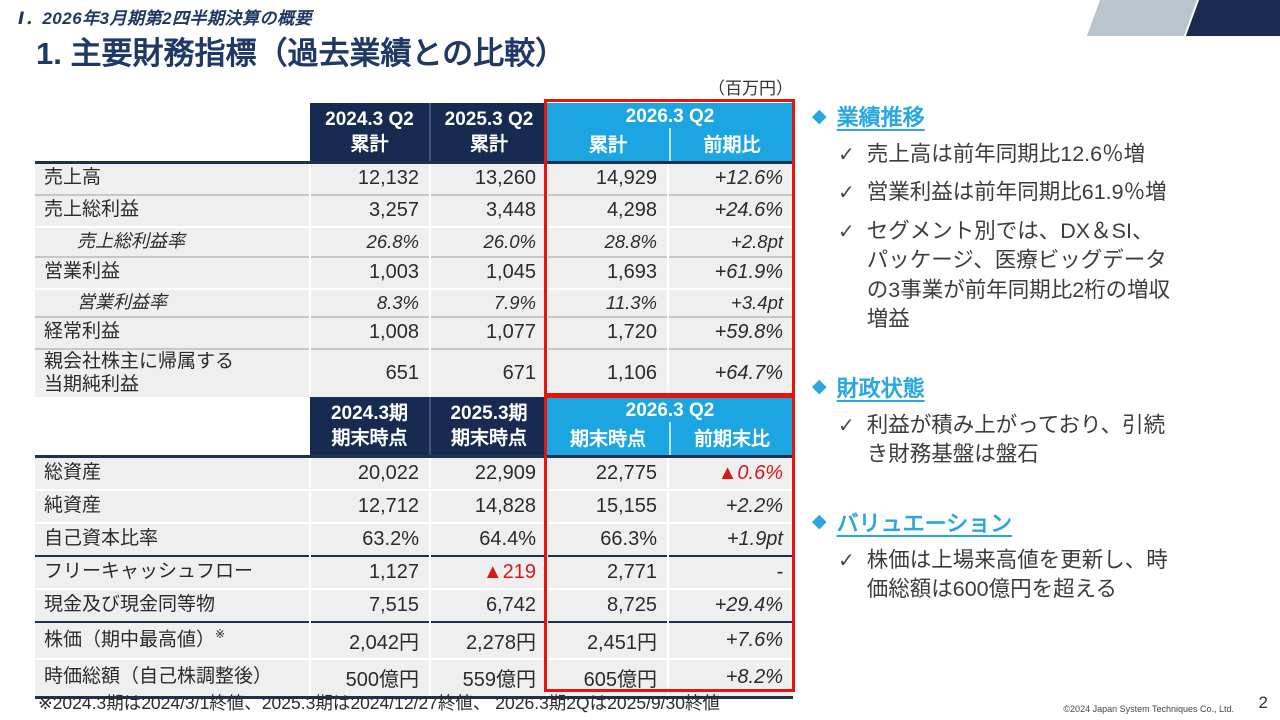 The width and height of the screenshot is (1280, 720). I want to click on list-item-text: 営業利益は前年同期比61.9％増, so click(1016, 192).